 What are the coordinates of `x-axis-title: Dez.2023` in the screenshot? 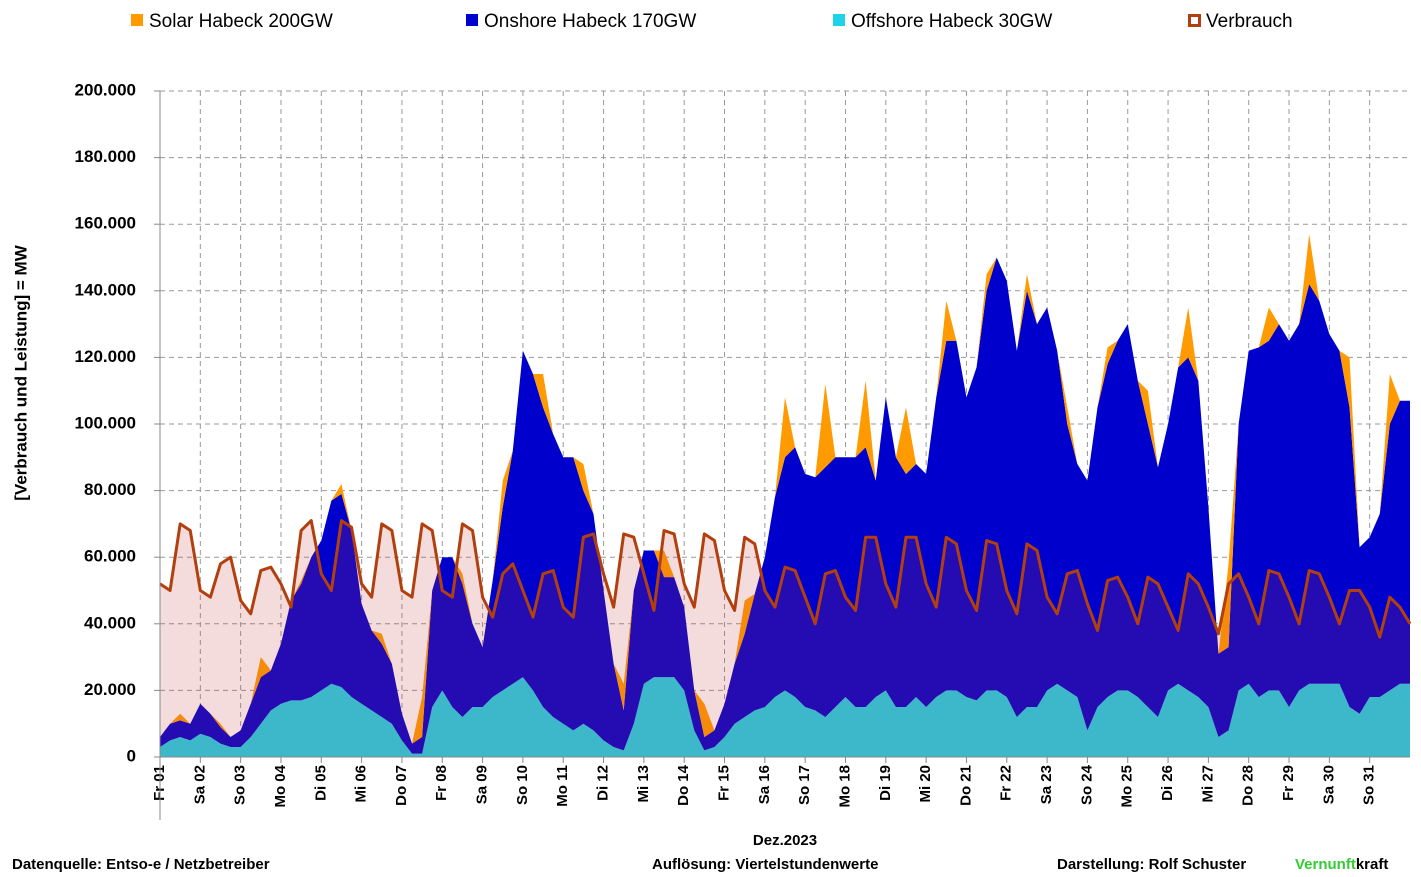 It's located at (785, 840).